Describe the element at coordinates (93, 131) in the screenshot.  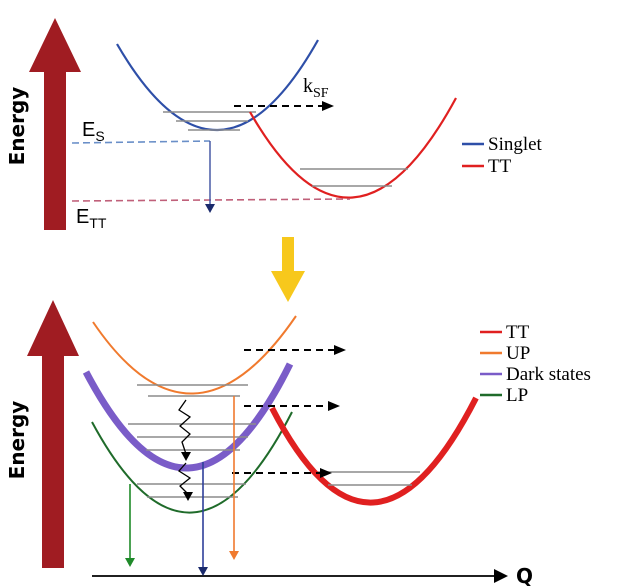
I see `es-label: ES` at that location.